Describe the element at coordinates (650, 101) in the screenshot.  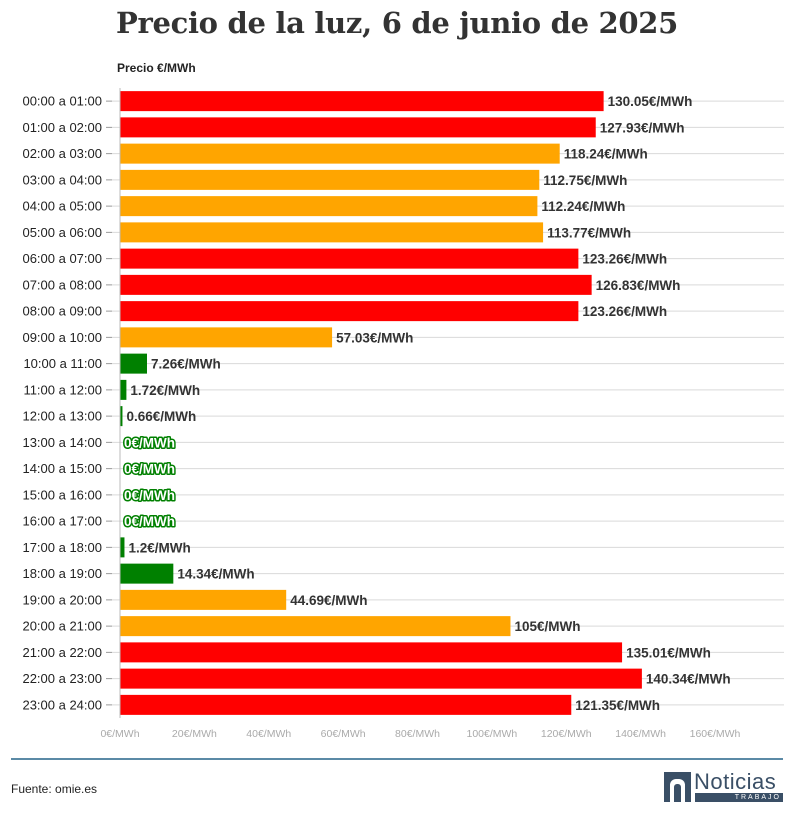
I see `value-label: 130.05€/MWh` at that location.